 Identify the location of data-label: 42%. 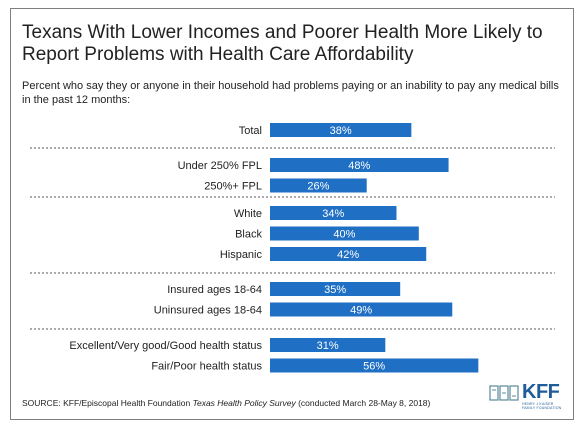
(348, 255).